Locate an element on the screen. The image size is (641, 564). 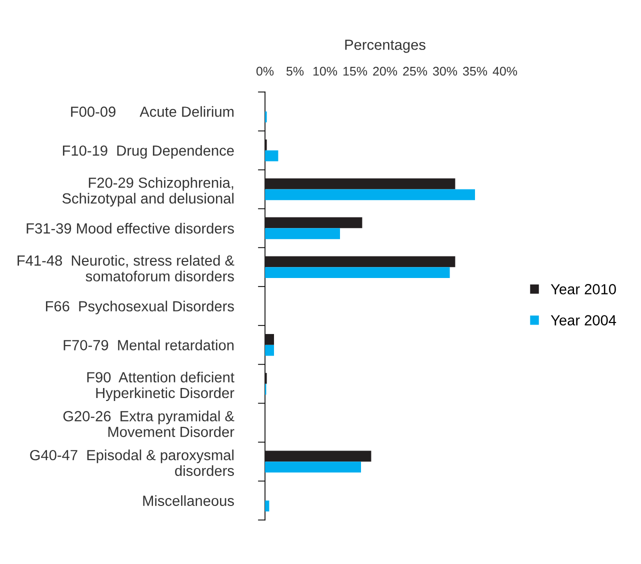
x-tick-label: 0% is located at coordinates (265, 71).